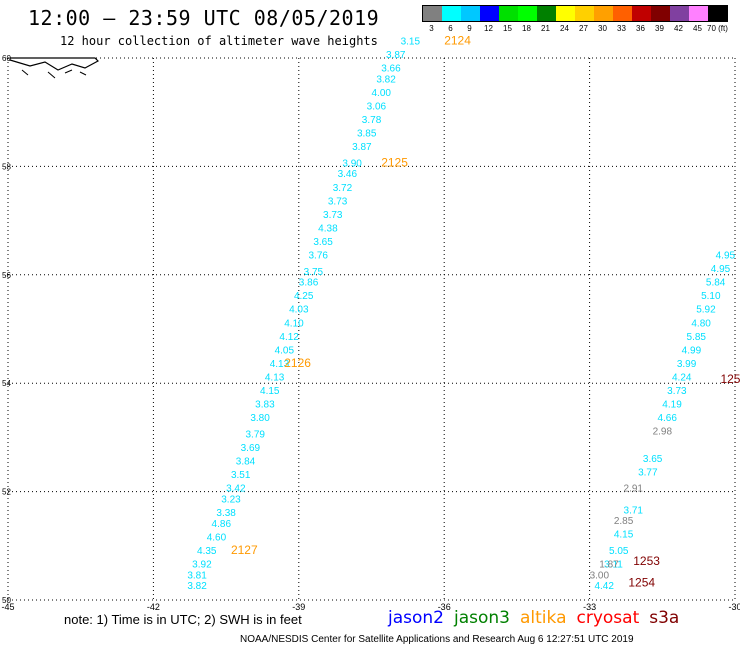 The height and width of the screenshot is (650, 740). What do you see at coordinates (621, 28) in the screenshot?
I see `legend-label: 33` at bounding box center [621, 28].